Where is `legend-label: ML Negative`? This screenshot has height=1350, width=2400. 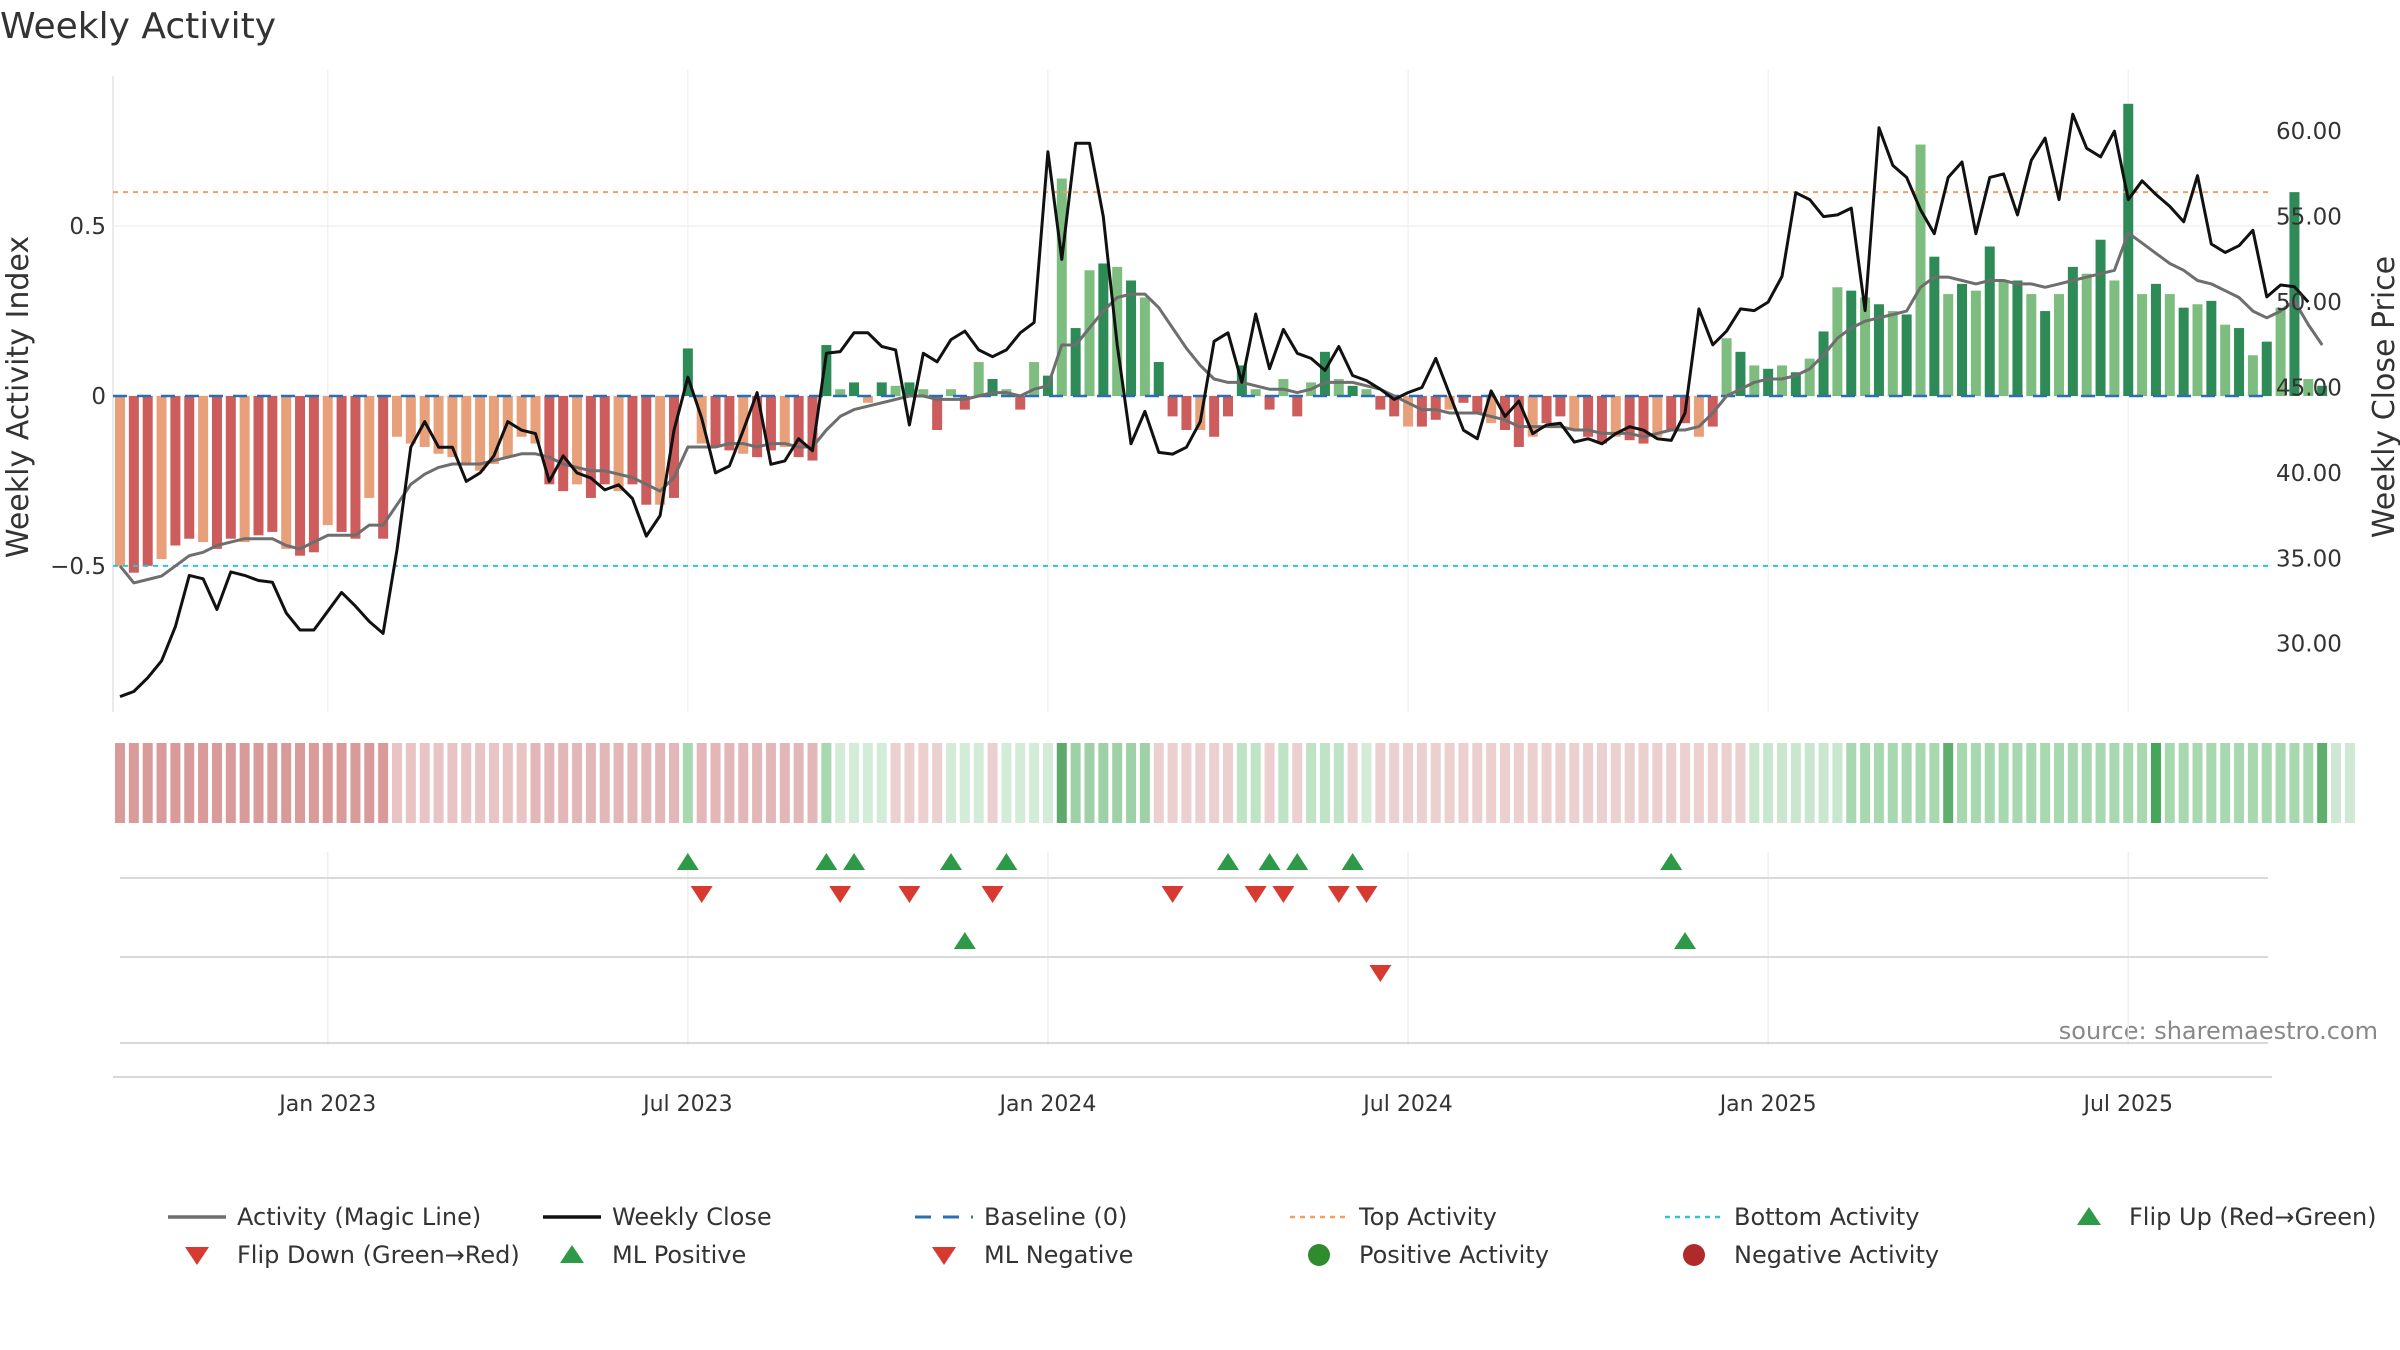 legend-label: ML Negative is located at coordinates (1058, 1255).